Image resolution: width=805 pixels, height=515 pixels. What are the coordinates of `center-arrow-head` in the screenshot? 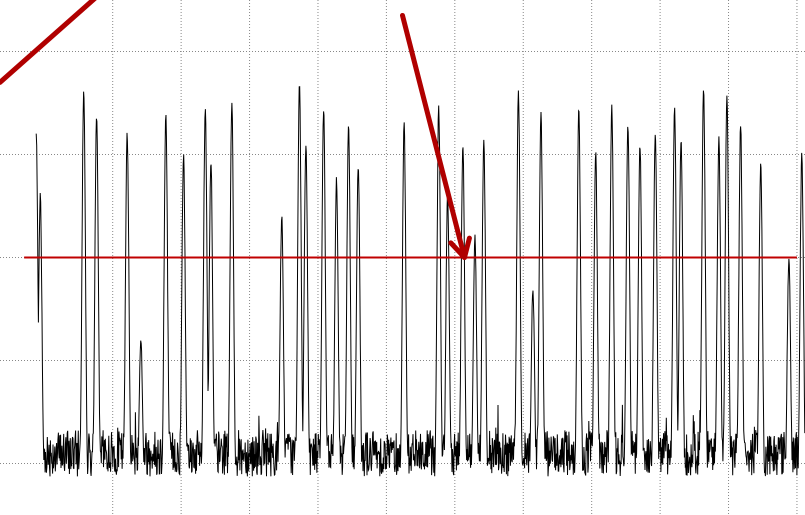 It's located at (460, 247).